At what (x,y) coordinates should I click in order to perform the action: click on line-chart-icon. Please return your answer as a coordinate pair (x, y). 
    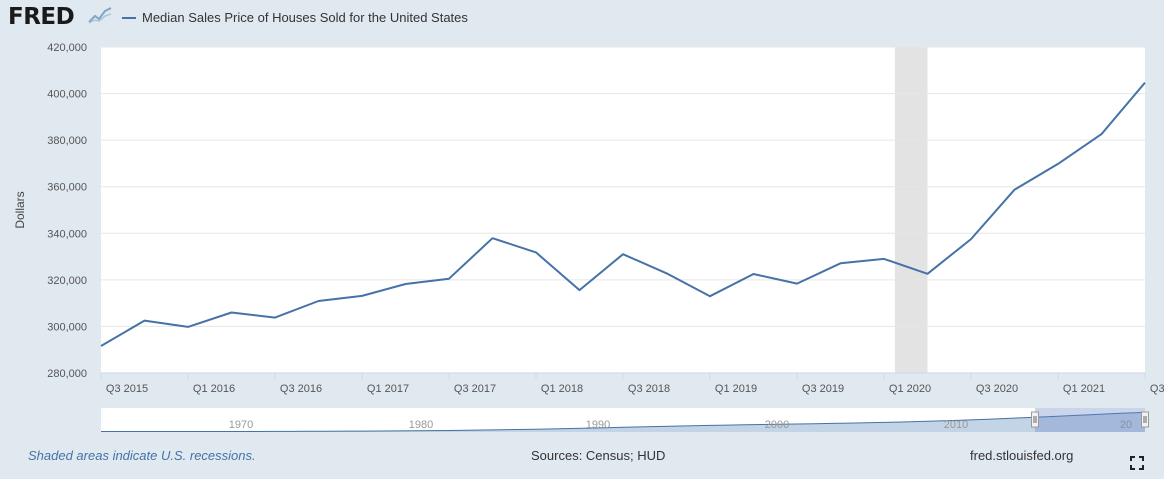
    Looking at the image, I should click on (100, 15).